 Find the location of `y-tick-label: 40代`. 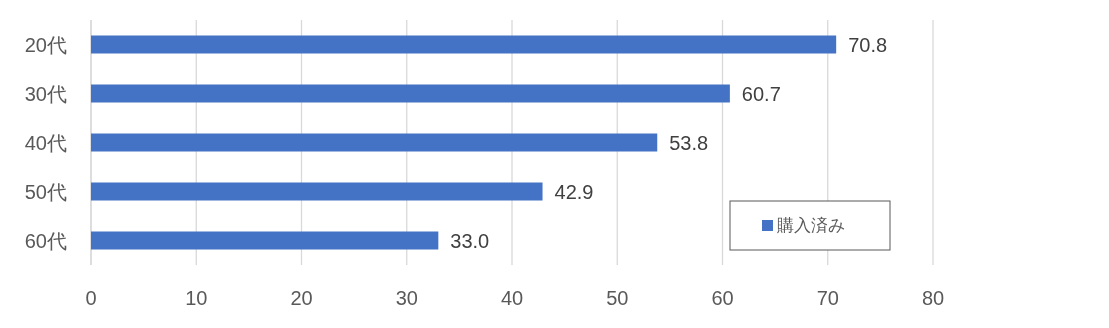

y-tick-label: 40代 is located at coordinates (45, 142).